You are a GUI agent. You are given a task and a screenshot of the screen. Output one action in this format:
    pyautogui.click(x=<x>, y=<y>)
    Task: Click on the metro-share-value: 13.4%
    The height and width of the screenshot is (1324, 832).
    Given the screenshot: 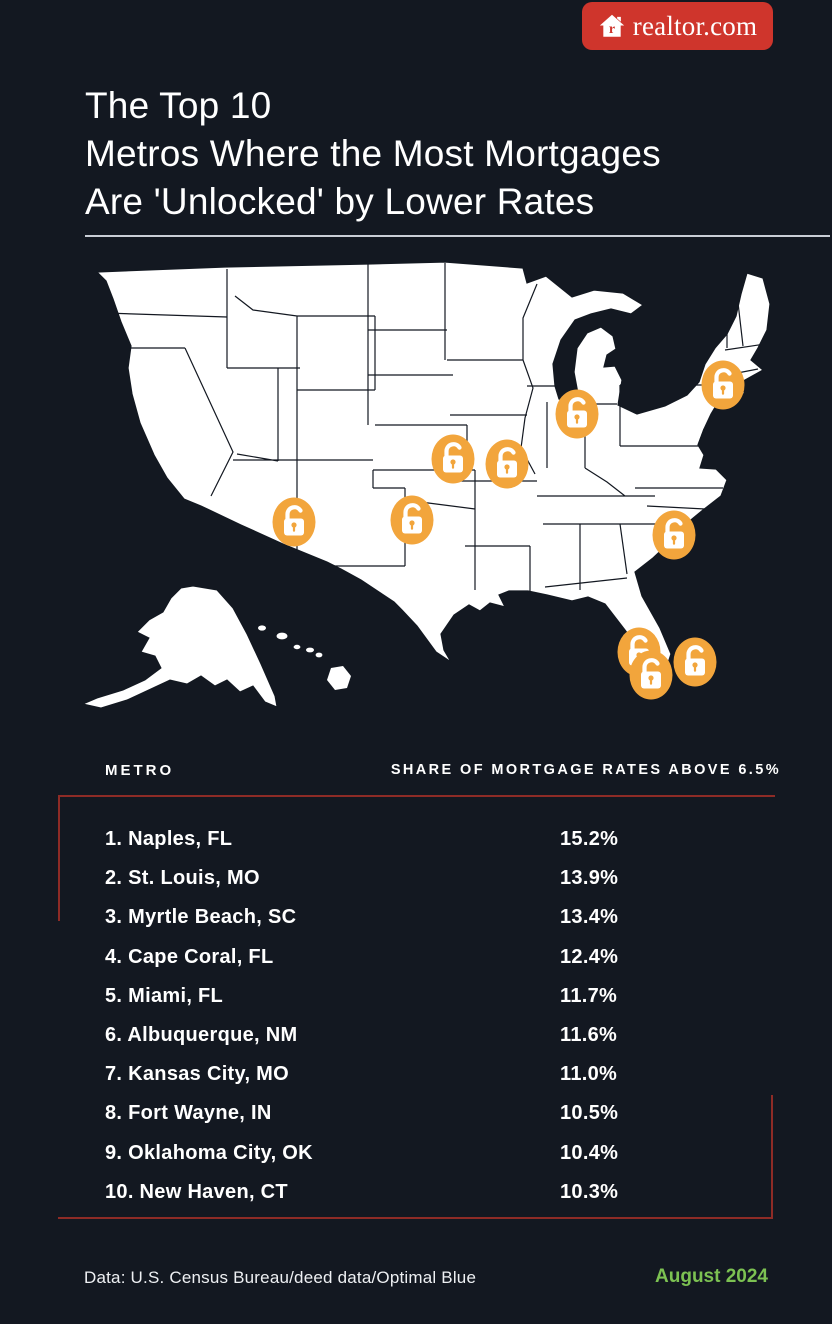 What is the action you would take?
    pyautogui.click(x=589, y=917)
    